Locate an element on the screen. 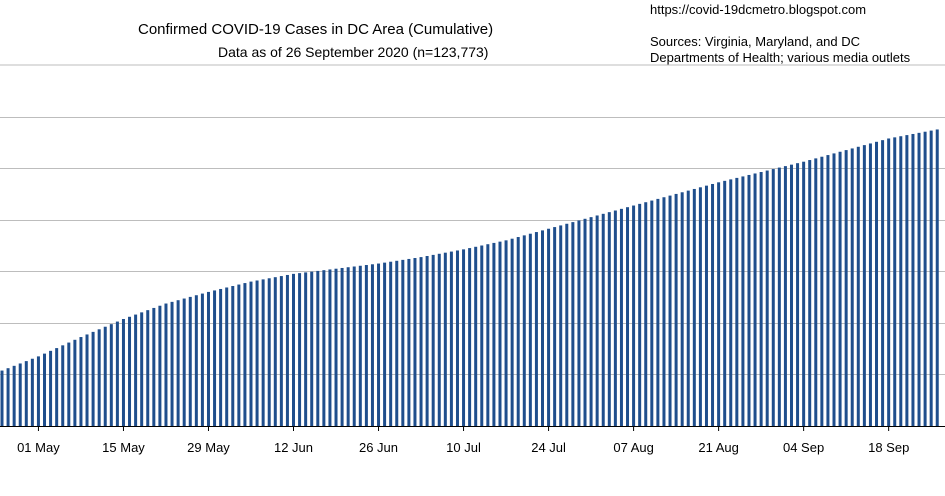  x-tick-label: 24 Jul is located at coordinates (548, 447).